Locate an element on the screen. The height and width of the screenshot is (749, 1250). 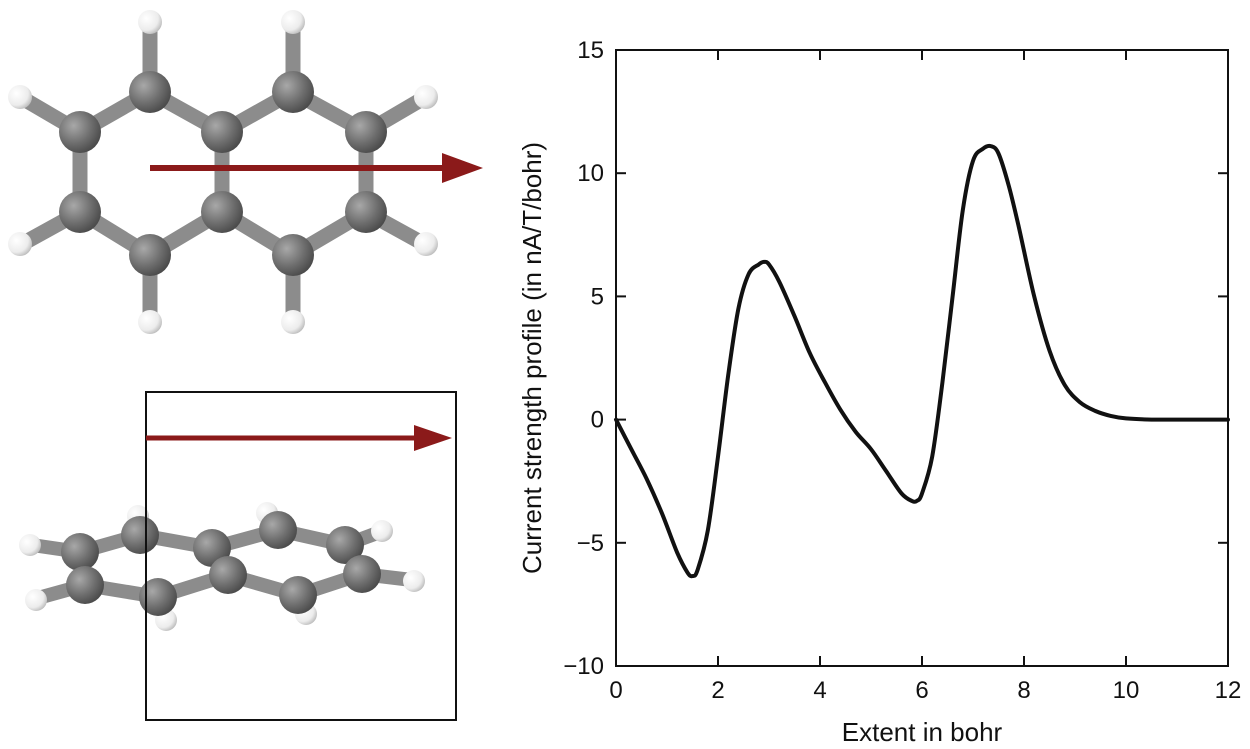
side-arrow is located at coordinates (299, 438).